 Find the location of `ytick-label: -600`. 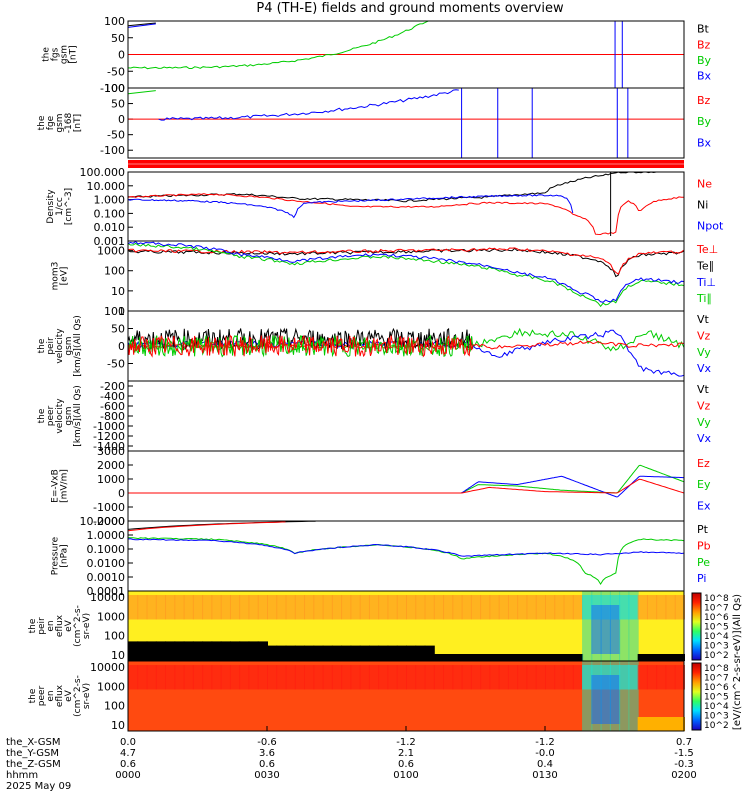

ytick-label: -600 is located at coordinates (112, 406).